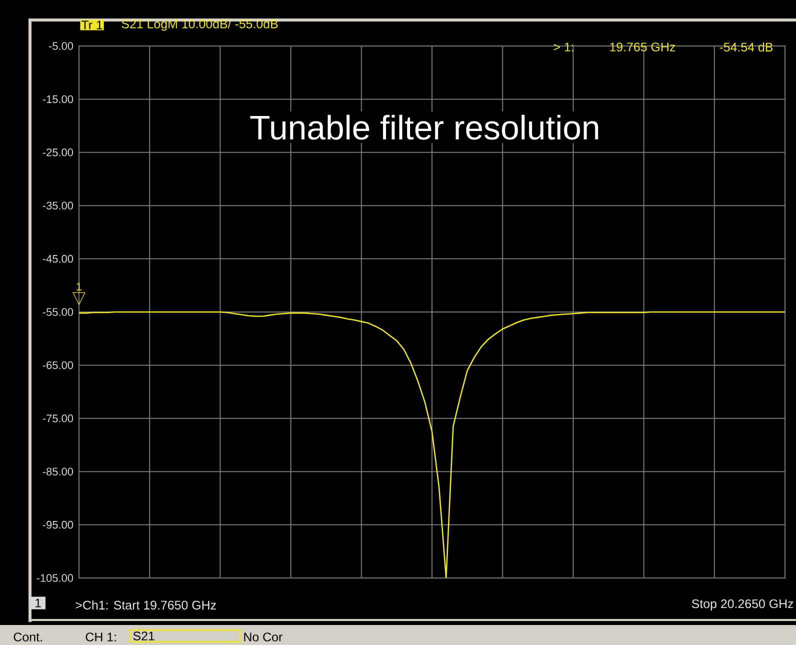  I want to click on annotation: 19.765 GHz, so click(643, 47).